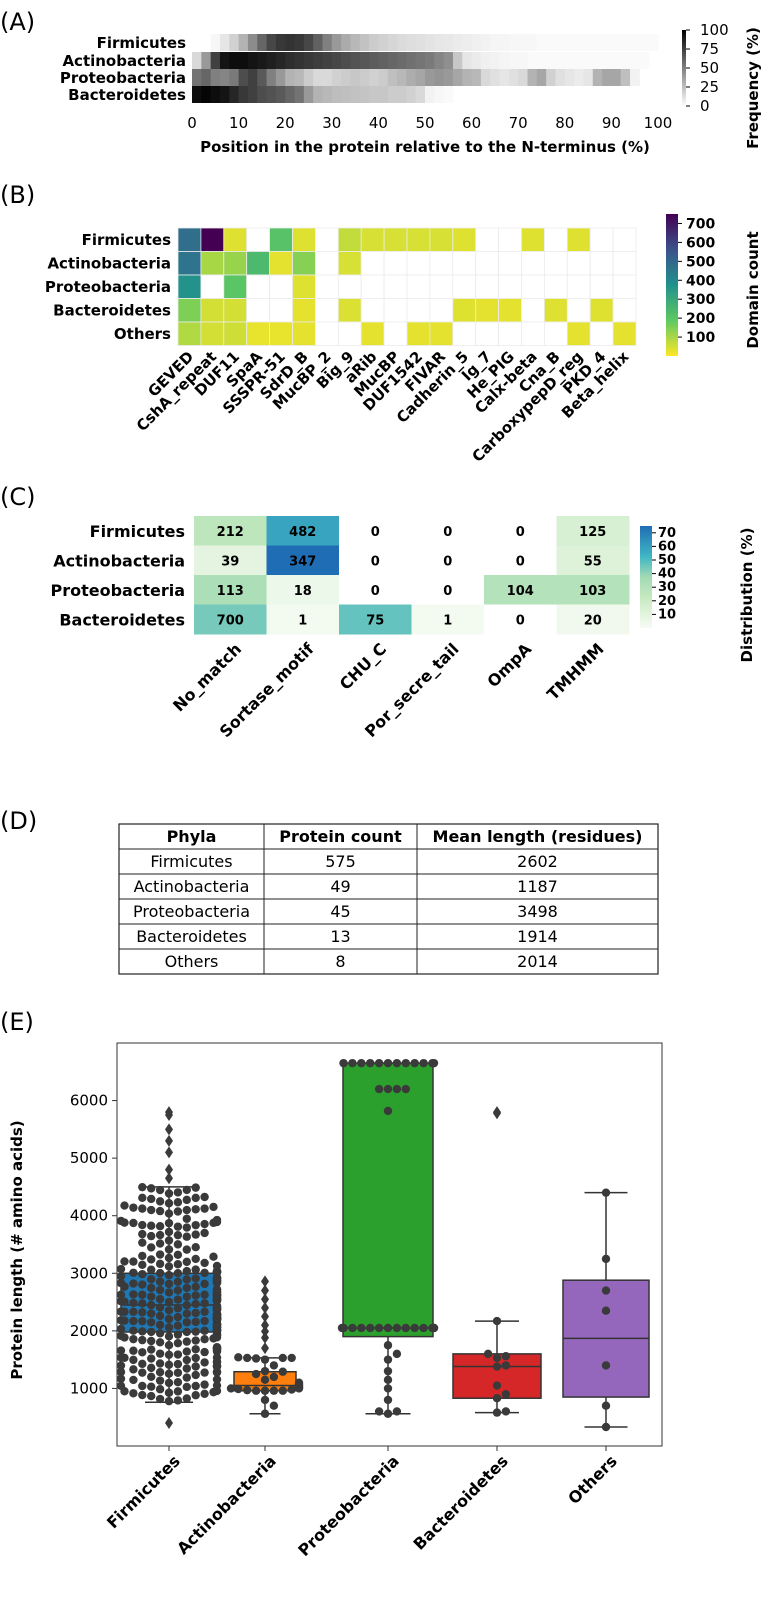  Describe the element at coordinates (191, 911) in the screenshot. I see `table-cell: Proteobacteria` at that location.